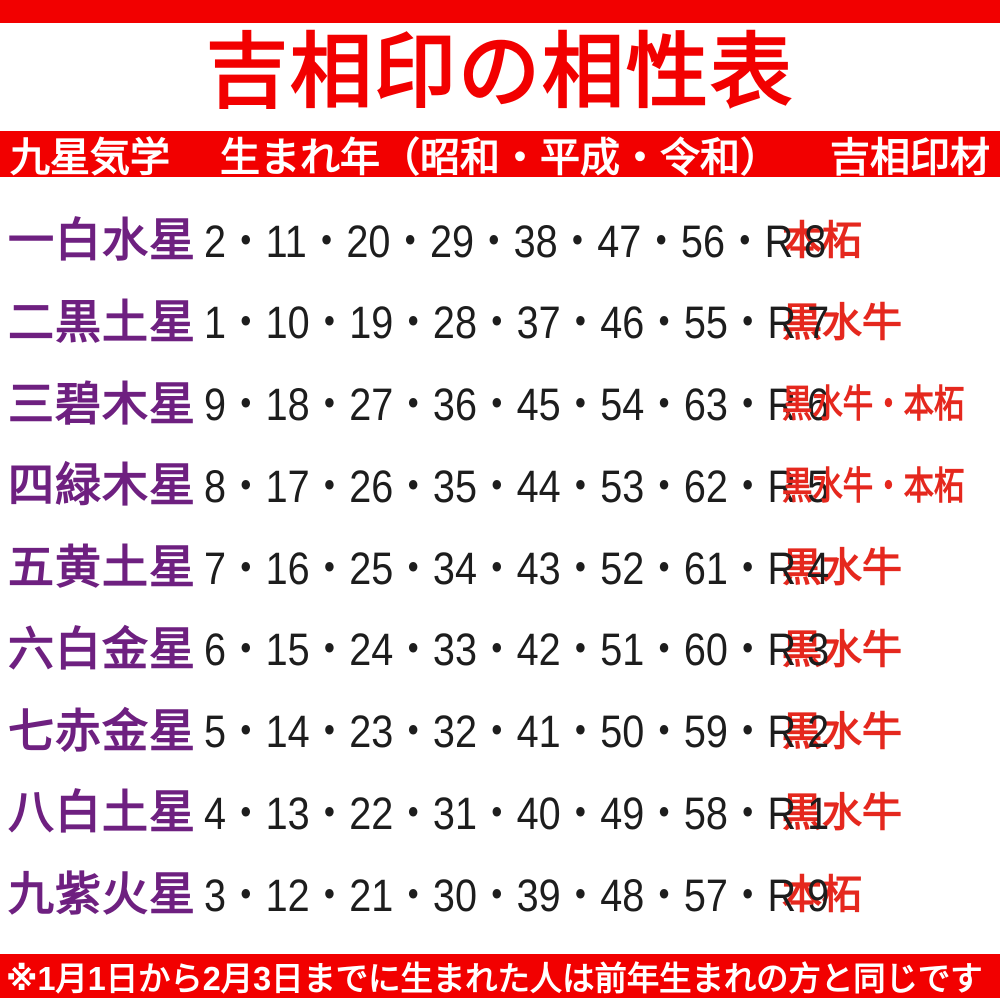 Image resolution: width=1000 pixels, height=1000 pixels. What do you see at coordinates (102, 567) in the screenshot?
I see `star-name: 五黄土星` at bounding box center [102, 567].